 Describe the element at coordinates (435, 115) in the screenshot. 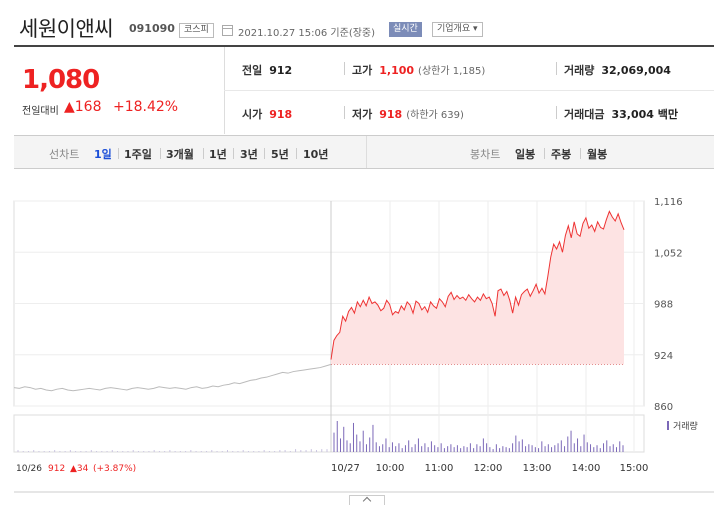

I see `lower-limit: (하한가 639)` at that location.